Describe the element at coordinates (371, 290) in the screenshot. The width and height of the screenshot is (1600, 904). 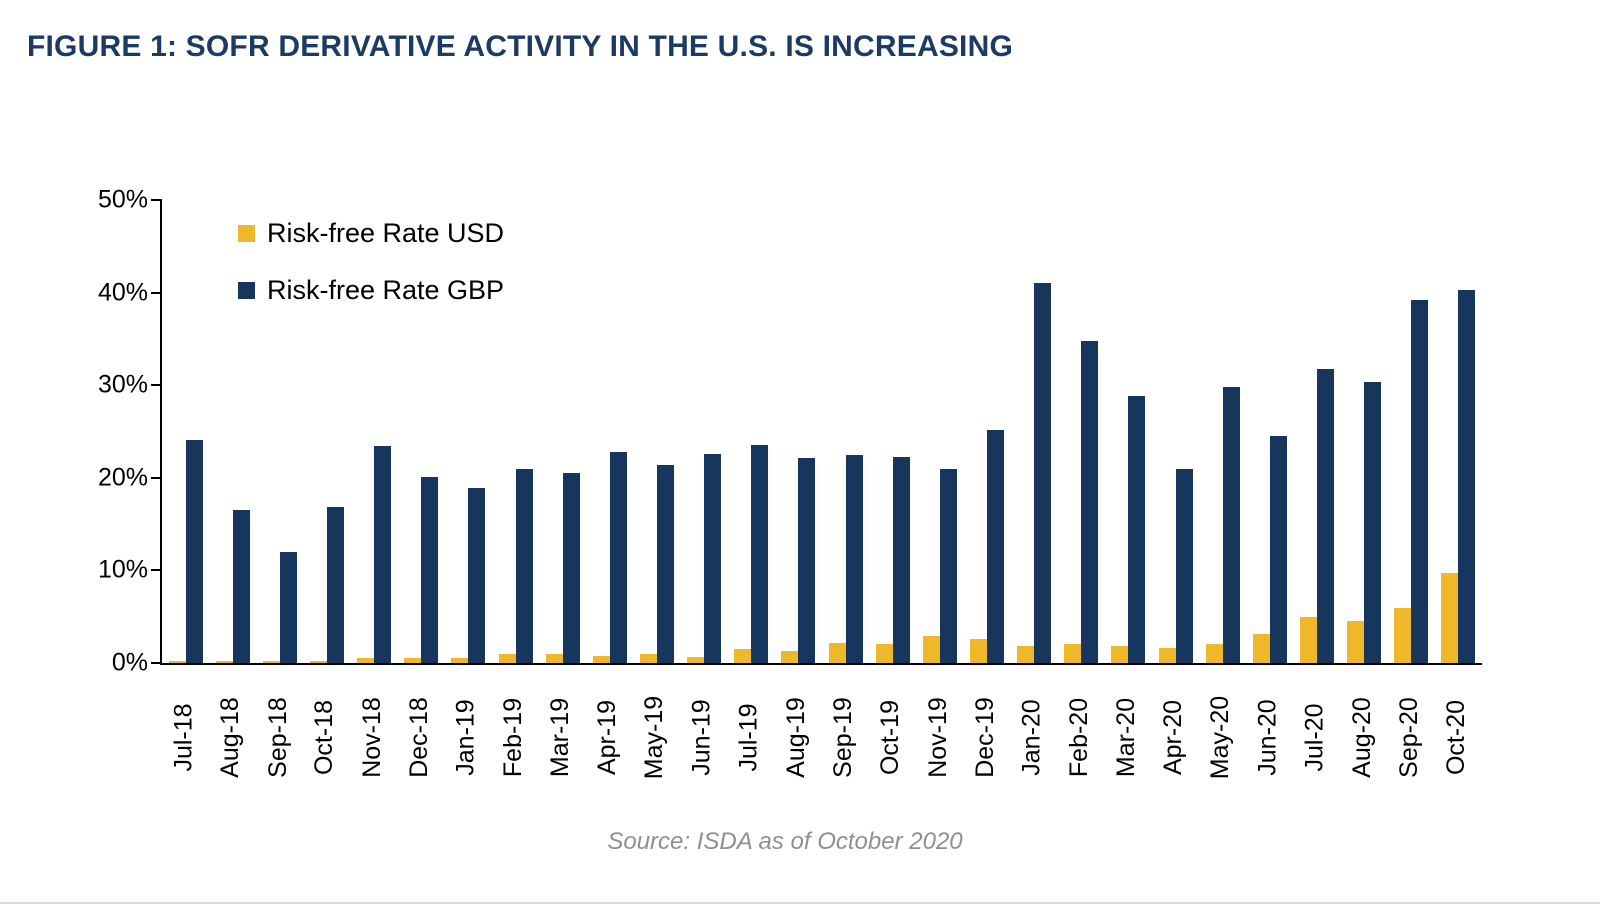
I see `legend-item: Risk-free Rate GBP` at that location.